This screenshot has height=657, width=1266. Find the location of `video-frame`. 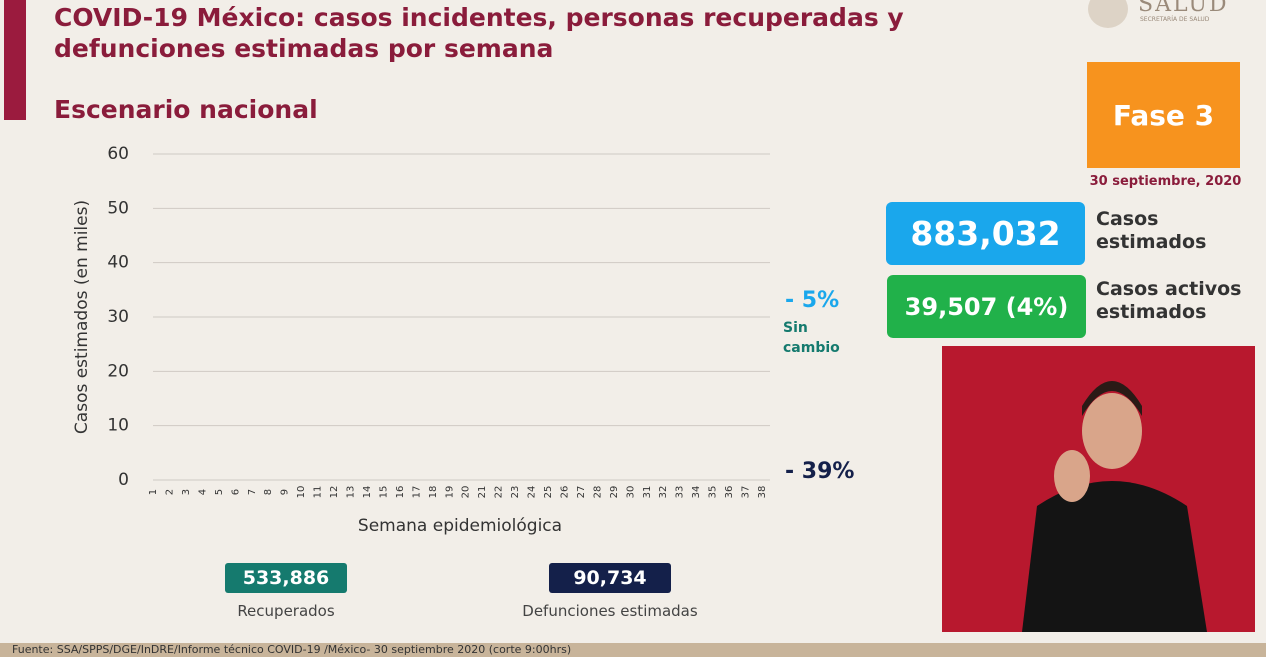

video-frame is located at coordinates (1114, 506).